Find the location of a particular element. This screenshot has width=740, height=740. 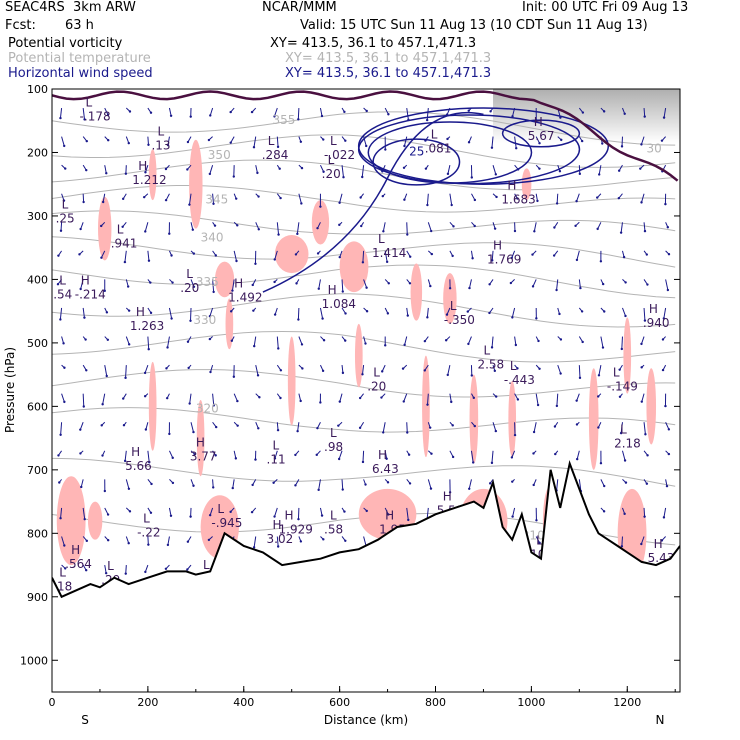

field-name-wind: Horizontal wind speed is located at coordinates (80, 73).